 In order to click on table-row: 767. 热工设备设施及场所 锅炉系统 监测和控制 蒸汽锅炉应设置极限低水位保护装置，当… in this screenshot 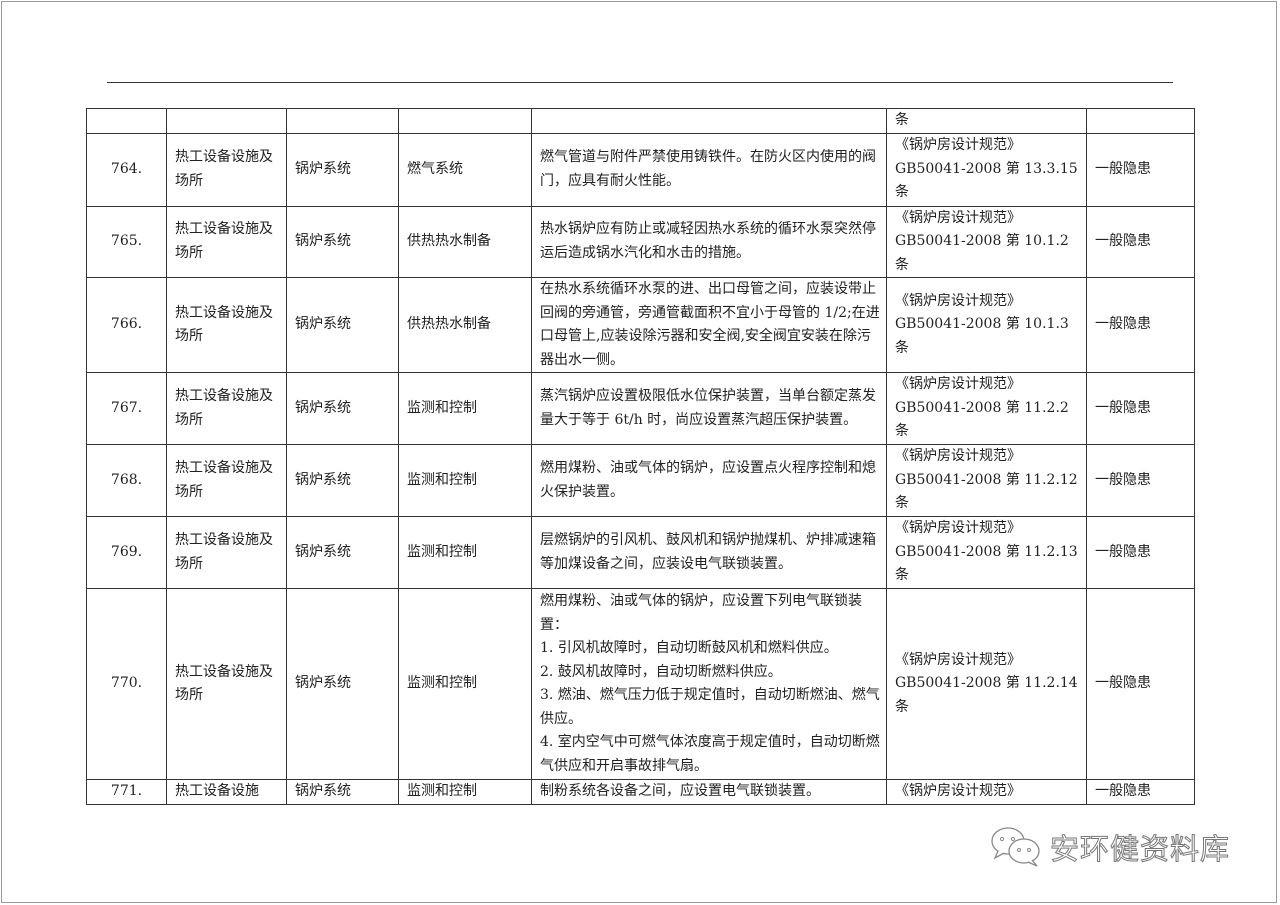, I will do `click(640, 408)`.